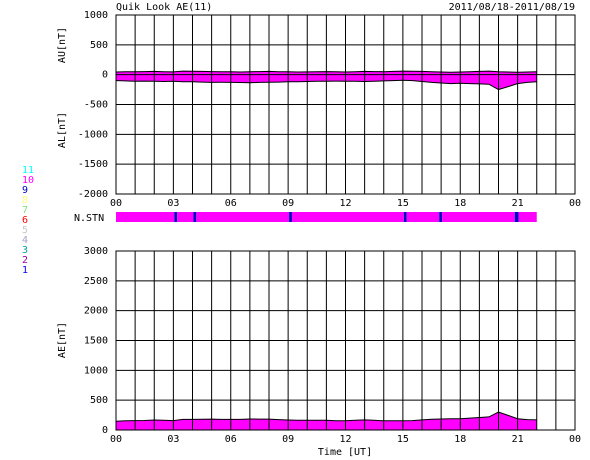 The width and height of the screenshot is (590, 460). What do you see at coordinates (25, 200) in the screenshot?
I see `legend-entry: 8` at bounding box center [25, 200].